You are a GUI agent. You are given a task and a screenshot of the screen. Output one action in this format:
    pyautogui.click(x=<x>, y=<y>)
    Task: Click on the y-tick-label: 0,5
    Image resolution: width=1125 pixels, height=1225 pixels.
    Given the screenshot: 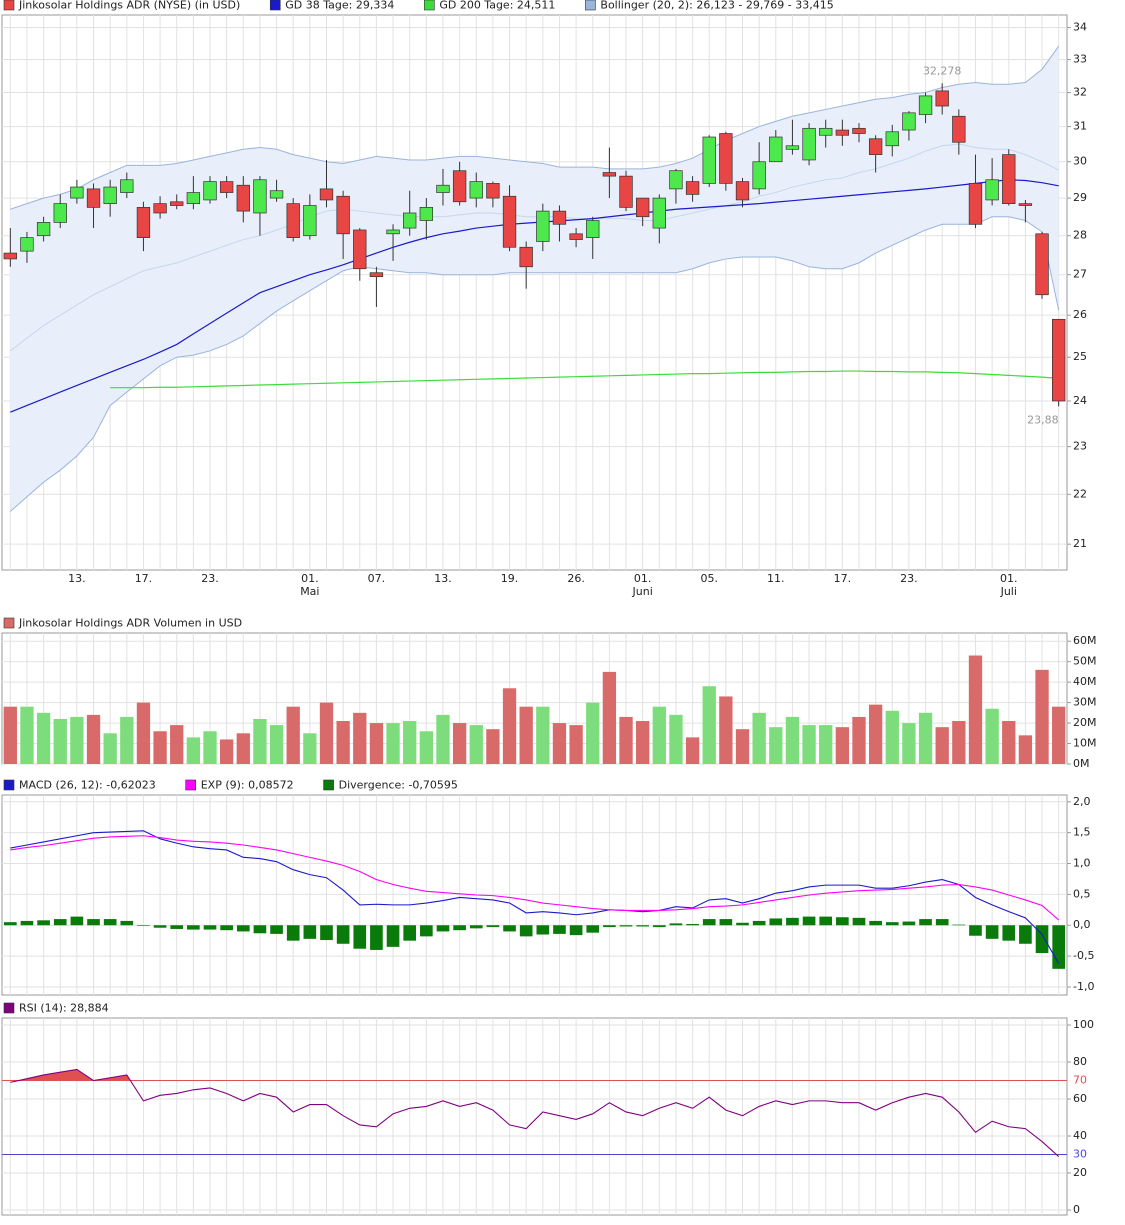 What is the action you would take?
    pyautogui.click(x=1082, y=893)
    